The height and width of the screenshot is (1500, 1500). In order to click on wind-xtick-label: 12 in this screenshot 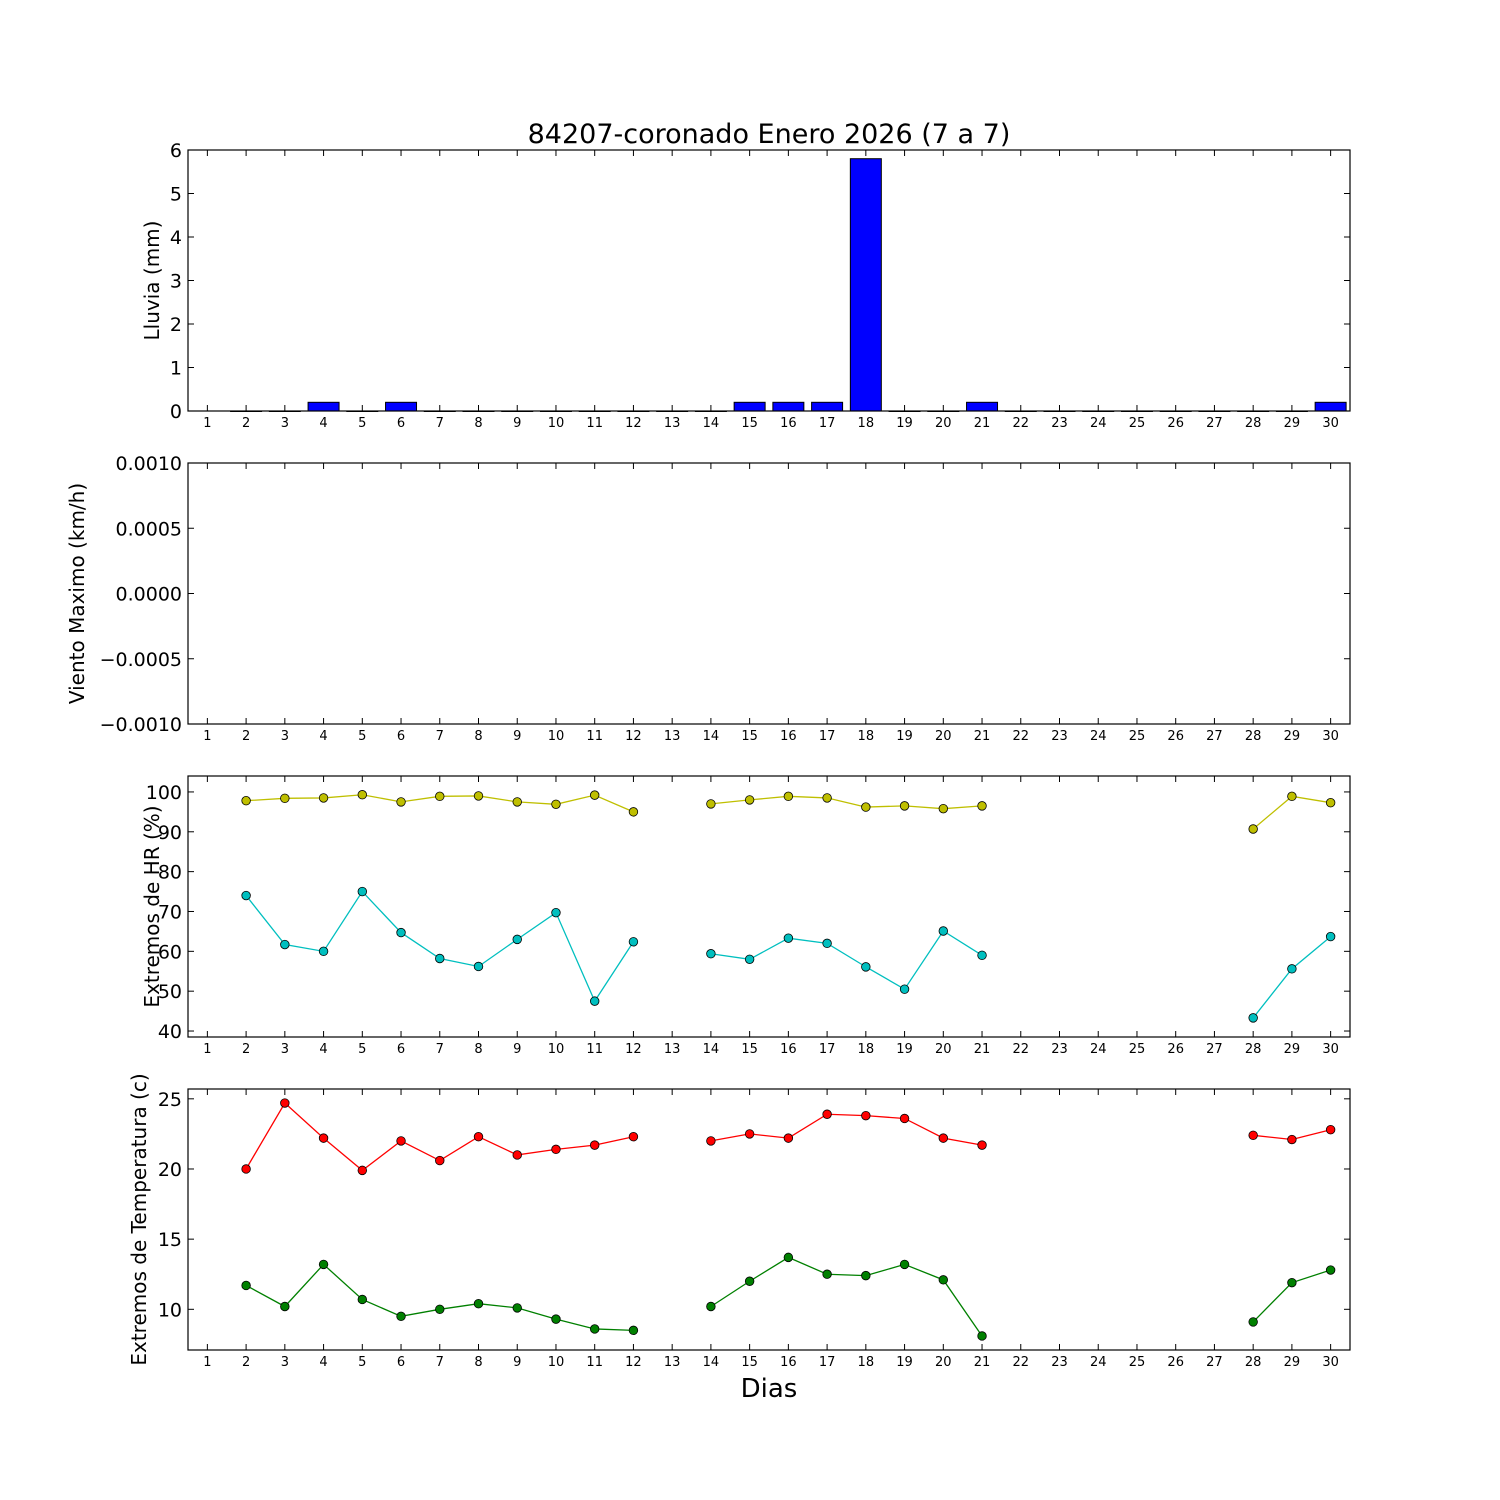, I will do `click(633, 736)`.